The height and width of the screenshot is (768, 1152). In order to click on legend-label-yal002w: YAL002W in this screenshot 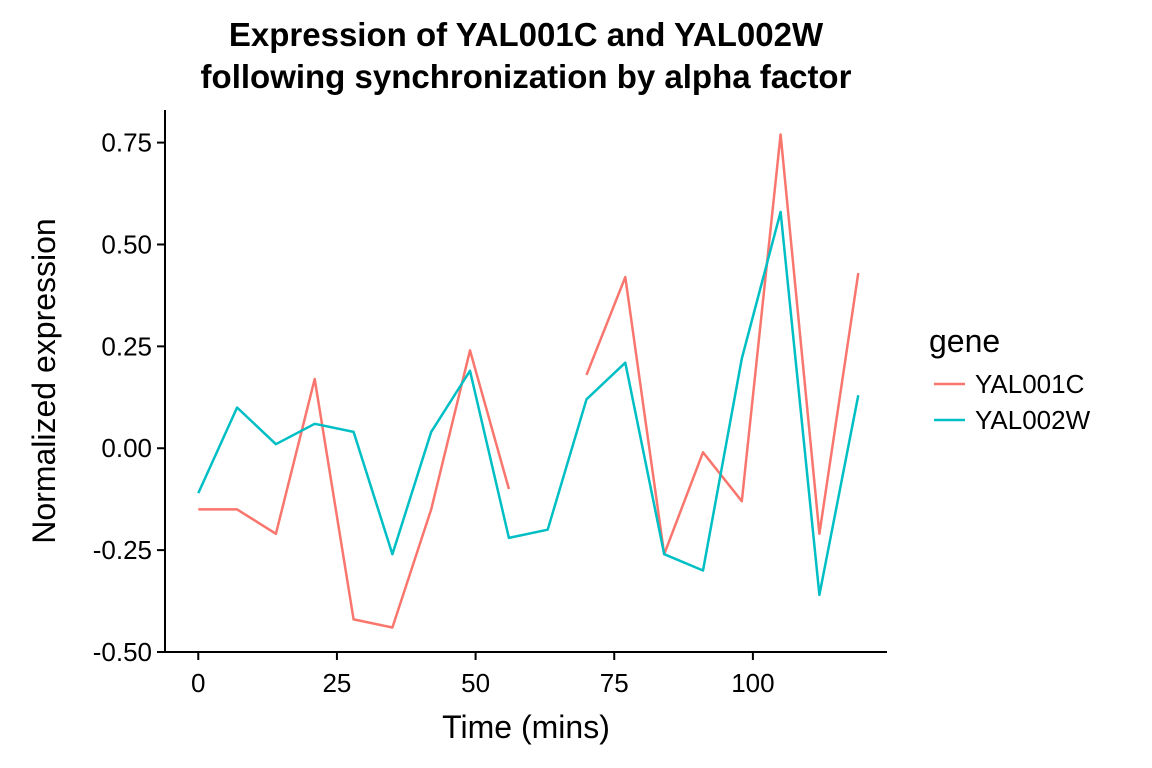, I will do `click(1033, 420)`.